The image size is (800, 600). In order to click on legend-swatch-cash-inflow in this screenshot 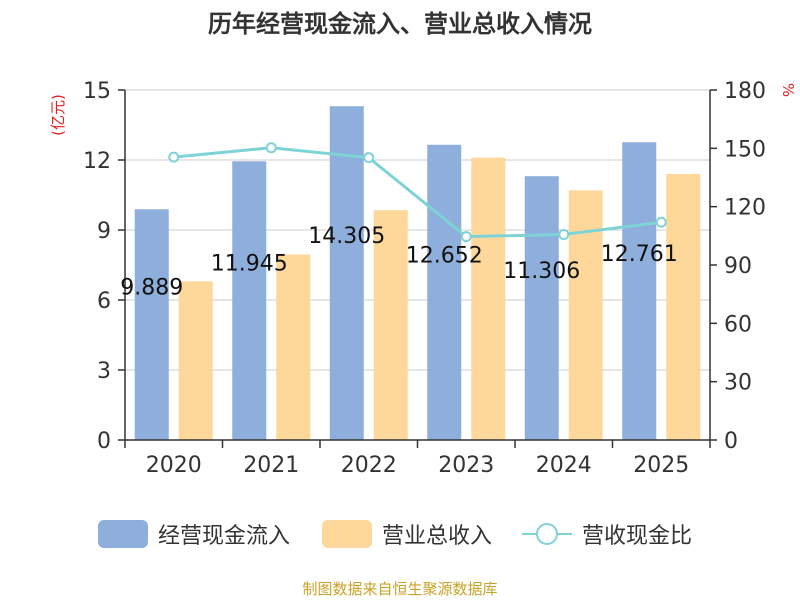, I will do `click(123, 534)`.